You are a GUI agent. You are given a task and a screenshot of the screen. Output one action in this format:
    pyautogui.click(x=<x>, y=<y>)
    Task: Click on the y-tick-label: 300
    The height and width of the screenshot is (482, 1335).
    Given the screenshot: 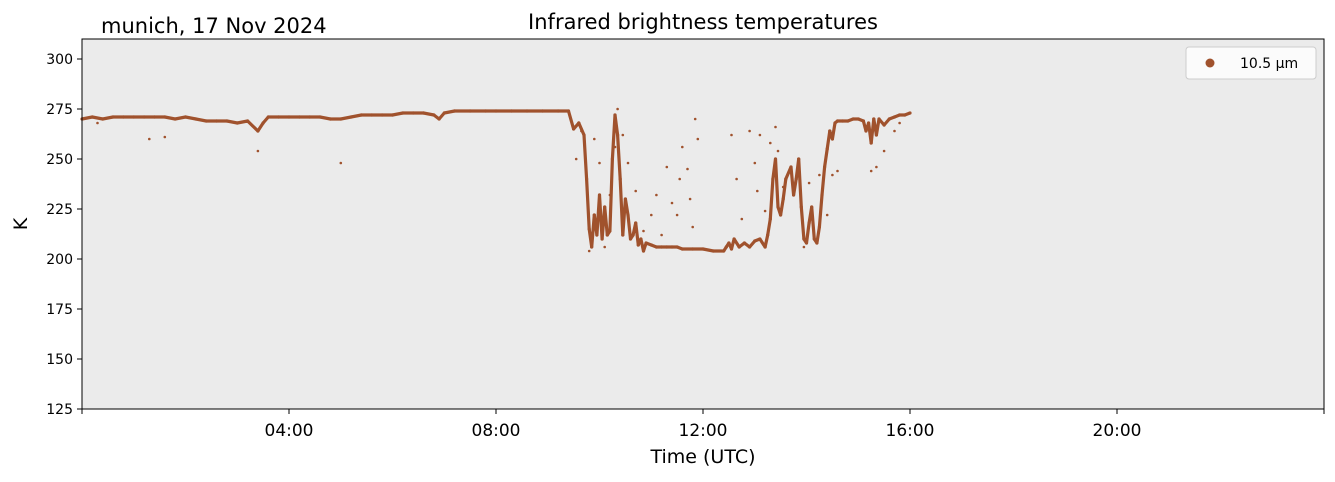 What is the action you would take?
    pyautogui.click(x=59, y=60)
    